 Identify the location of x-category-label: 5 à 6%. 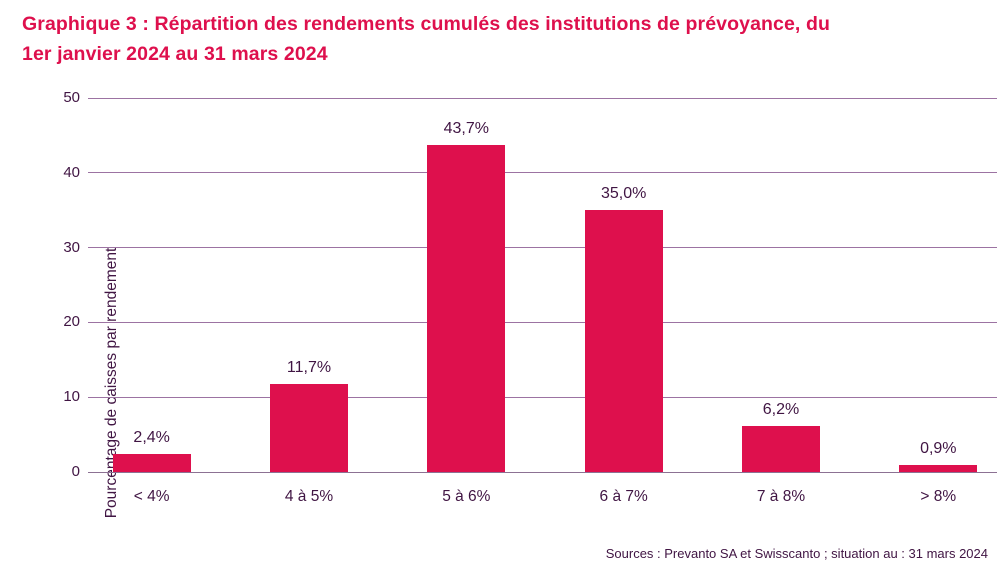
(466, 496).